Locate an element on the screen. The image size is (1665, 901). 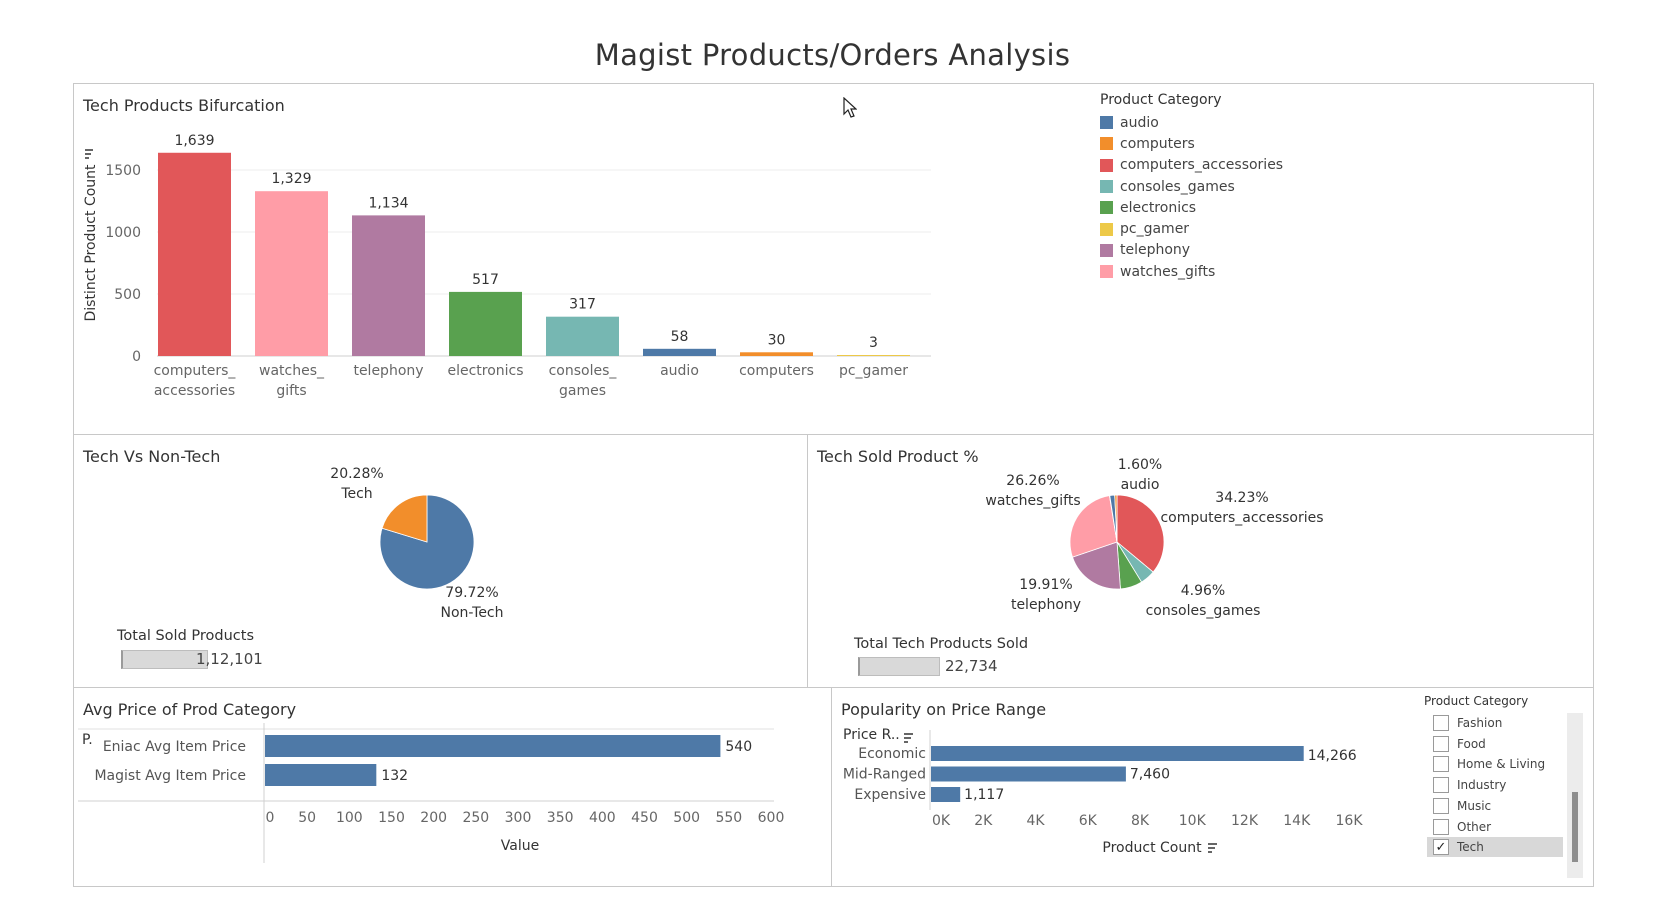
category-label: Expensive is located at coordinates (890, 795).